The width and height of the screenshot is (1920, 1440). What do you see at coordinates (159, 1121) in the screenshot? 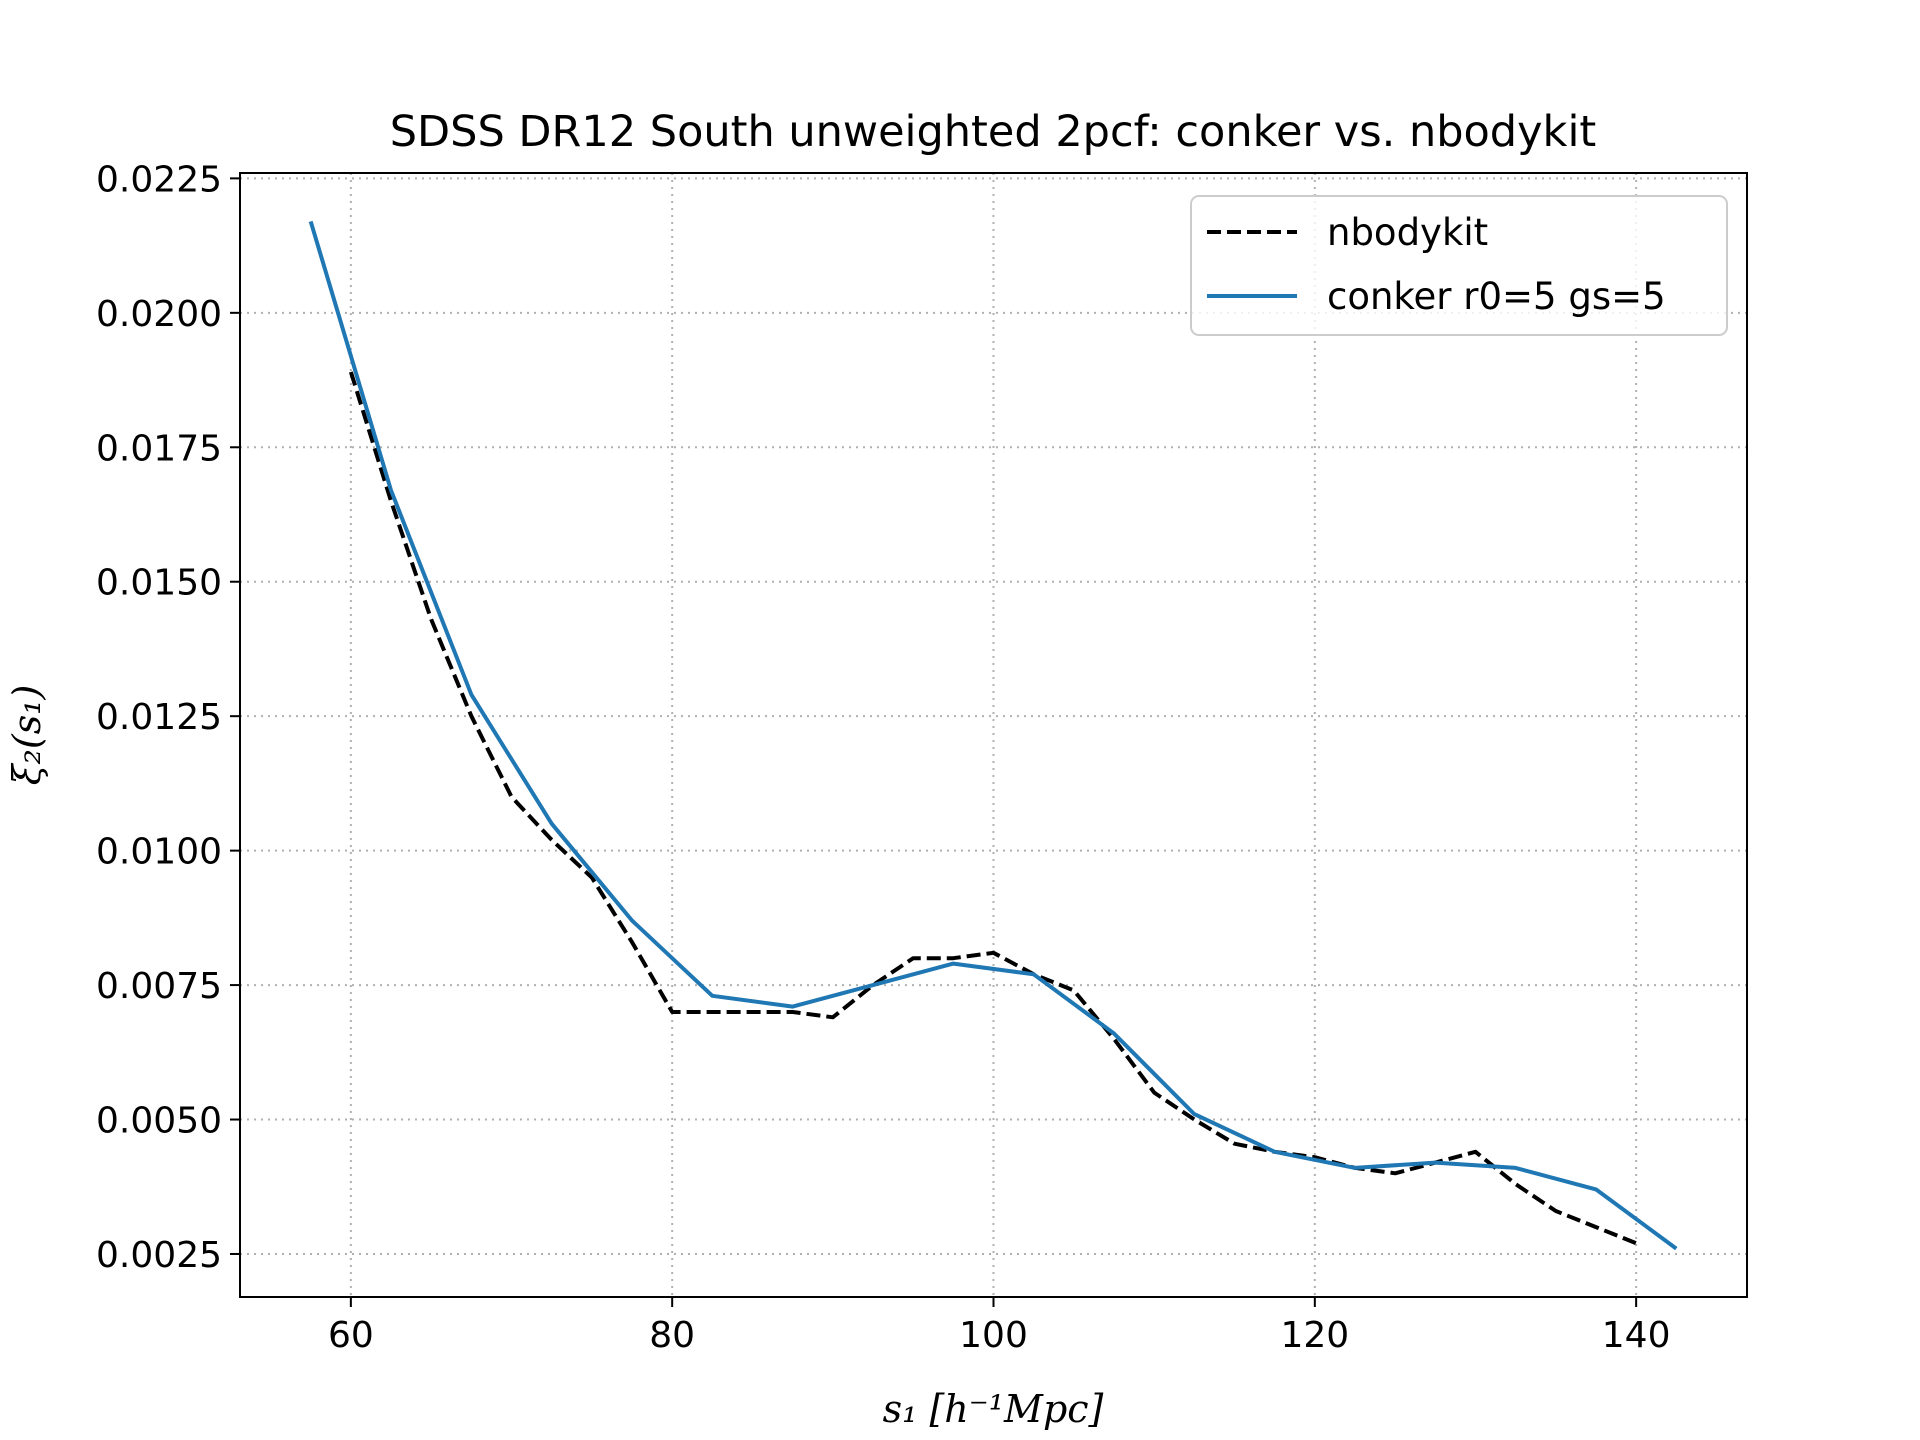
I see `y-tick-label: 0.0050` at bounding box center [159, 1121].